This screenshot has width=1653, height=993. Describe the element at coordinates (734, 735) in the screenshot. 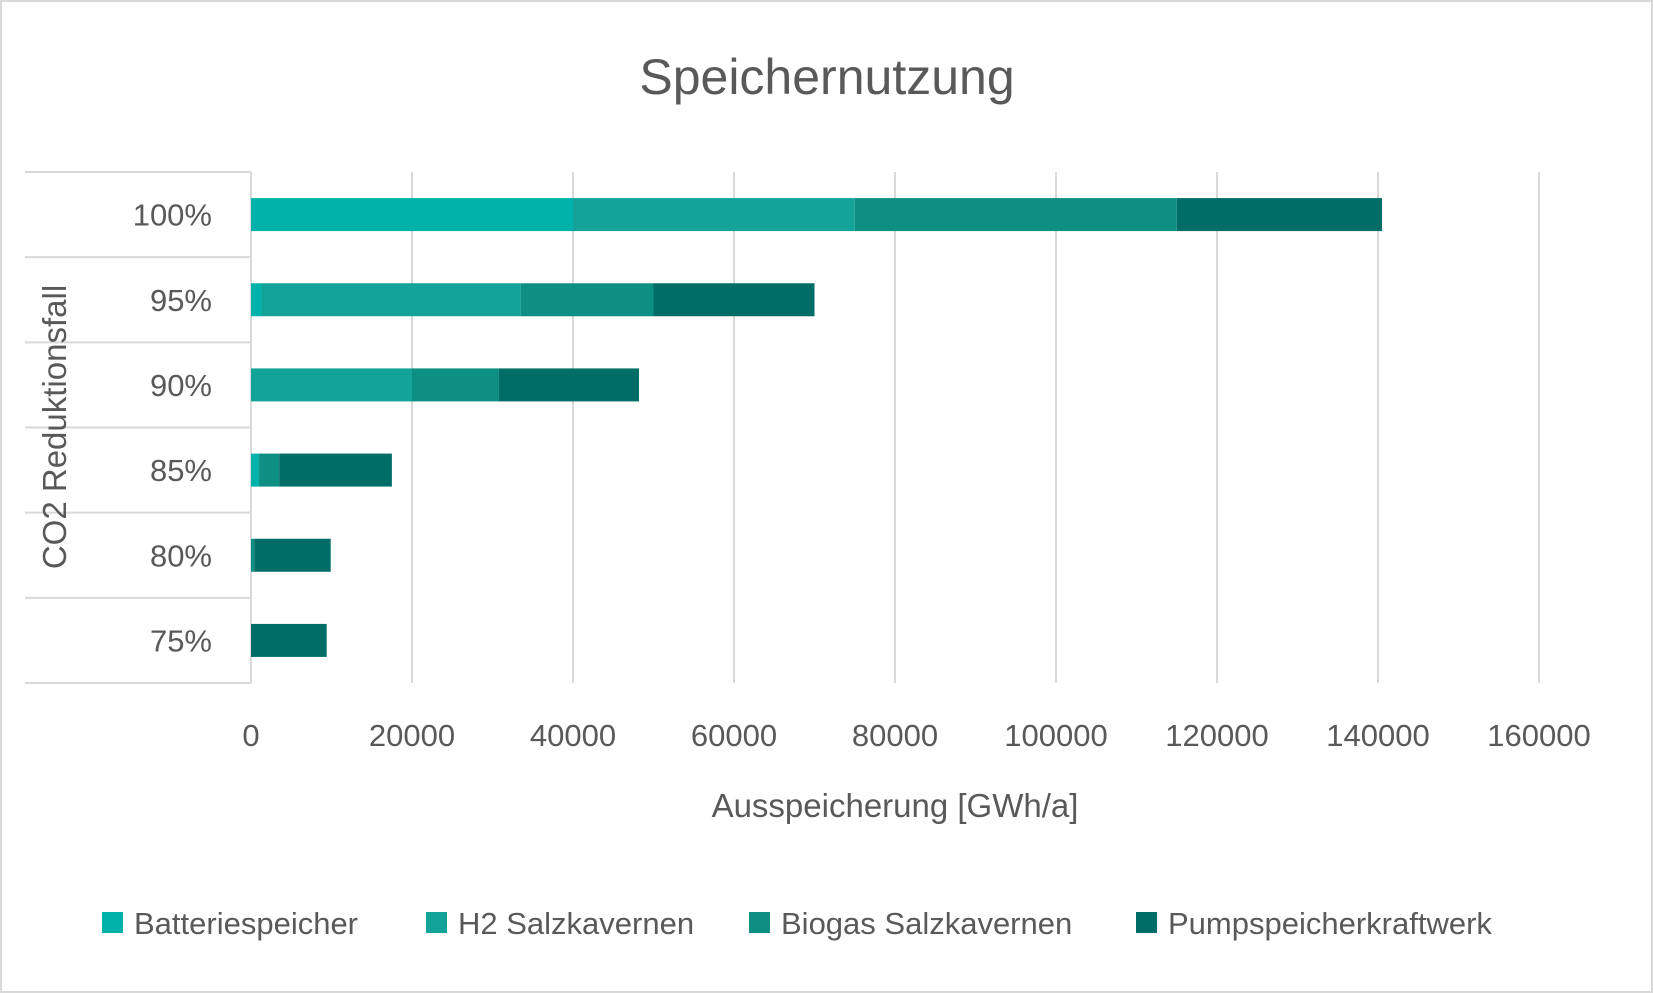

I see `x-tick-label: 60000` at that location.